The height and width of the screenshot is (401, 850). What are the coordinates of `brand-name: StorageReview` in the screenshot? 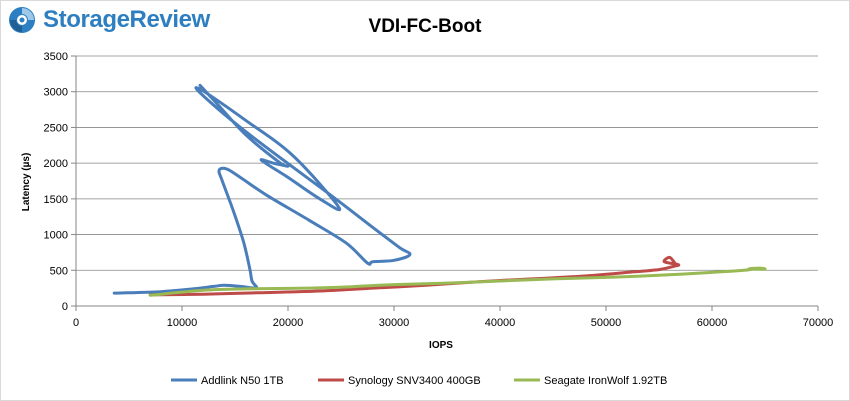 It's located at (126, 19).